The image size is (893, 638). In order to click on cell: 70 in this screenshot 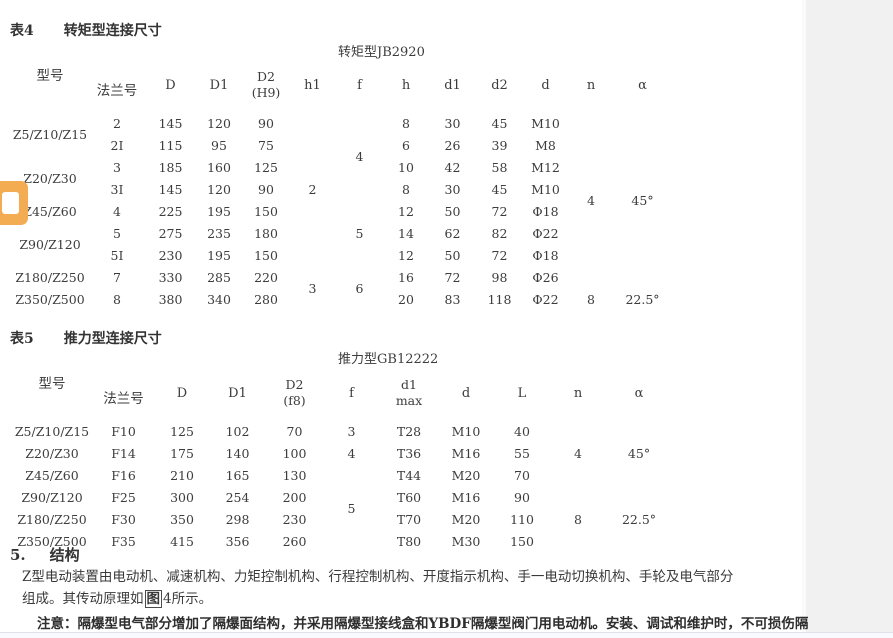, I will do `click(294, 431)`.